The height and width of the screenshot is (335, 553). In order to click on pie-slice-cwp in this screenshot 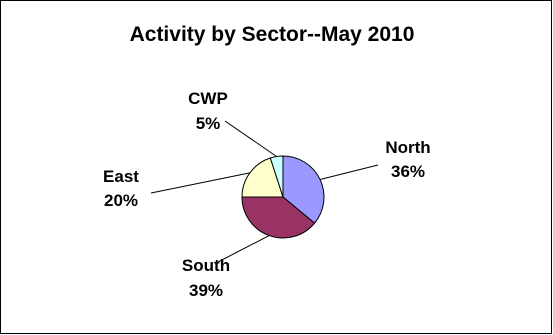, I will do `click(276, 176)`.